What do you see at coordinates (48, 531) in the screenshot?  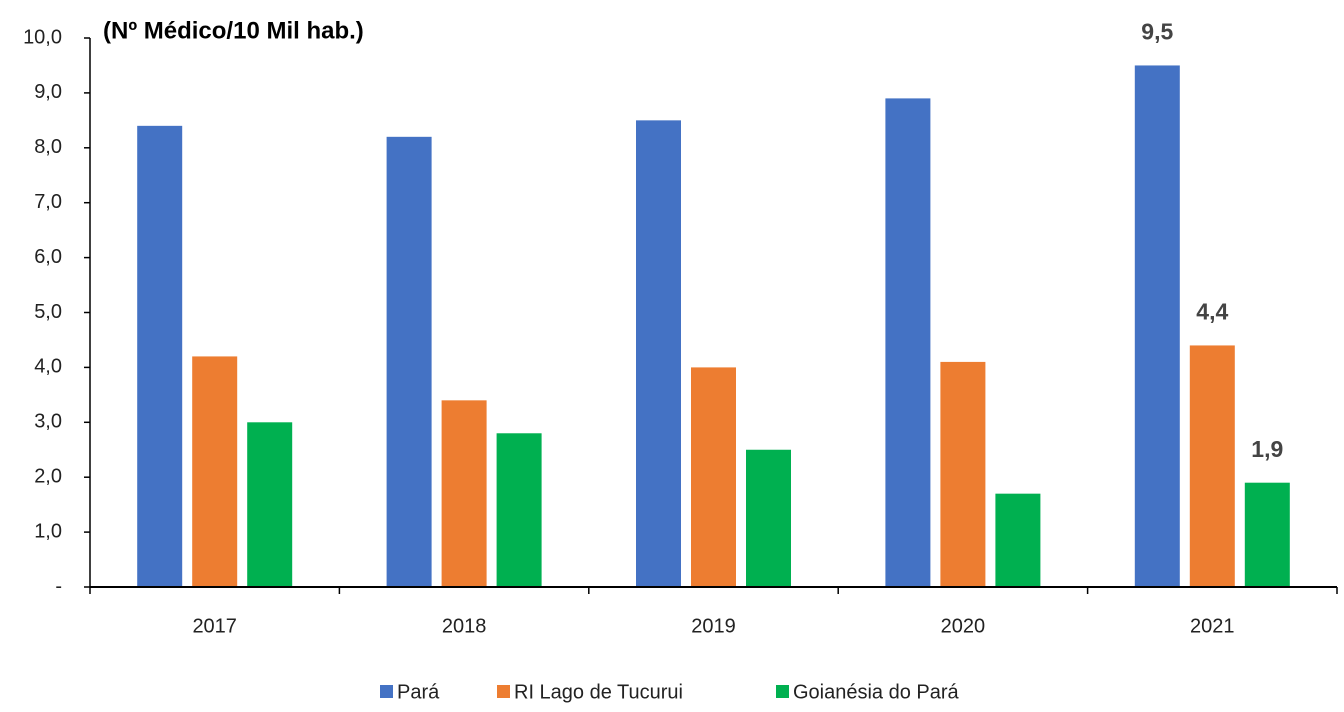 I see `y-tick-label: 1,0` at bounding box center [48, 531].